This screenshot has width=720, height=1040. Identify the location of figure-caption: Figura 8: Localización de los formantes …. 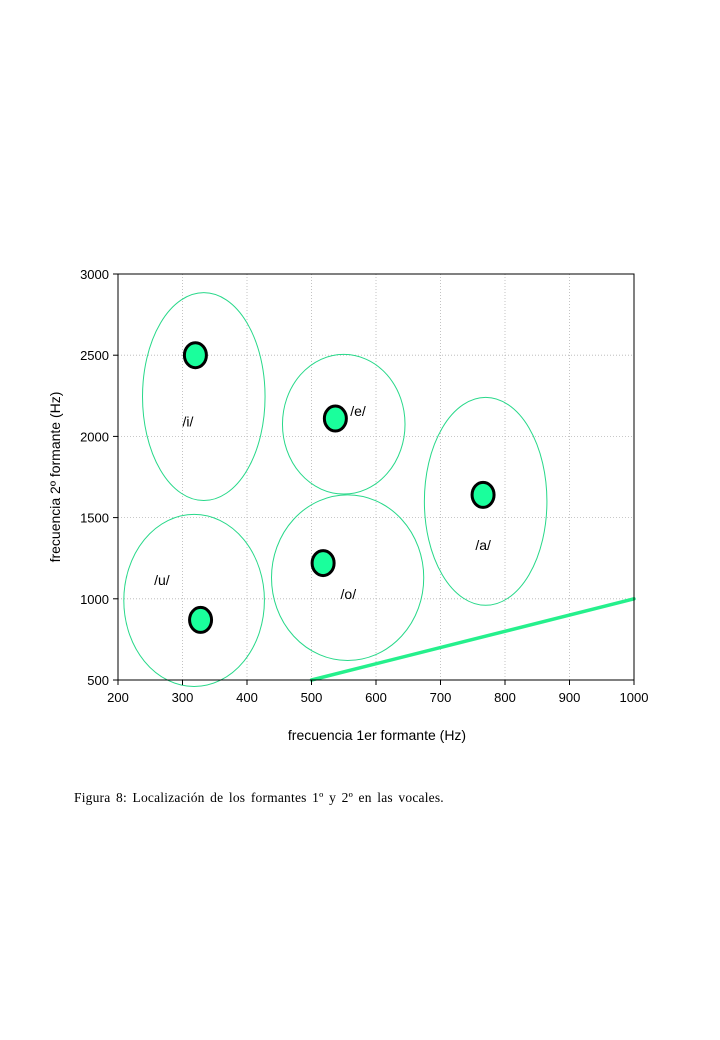
(259, 797).